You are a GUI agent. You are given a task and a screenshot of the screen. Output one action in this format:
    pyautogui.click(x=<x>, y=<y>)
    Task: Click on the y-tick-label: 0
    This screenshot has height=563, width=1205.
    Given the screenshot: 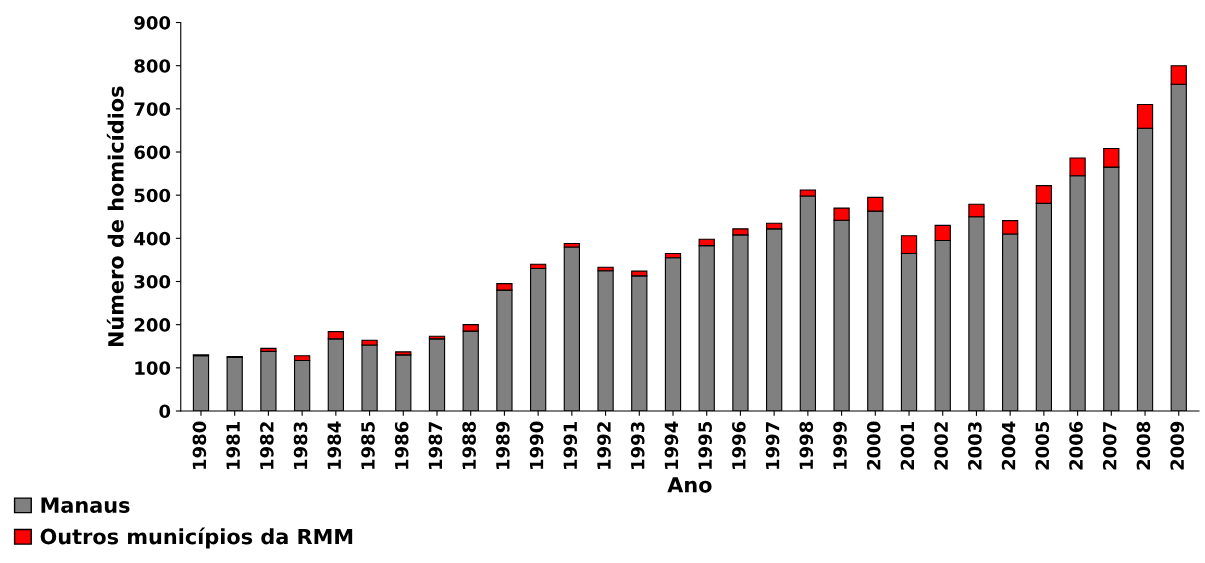 What is the action you would take?
    pyautogui.click(x=165, y=411)
    